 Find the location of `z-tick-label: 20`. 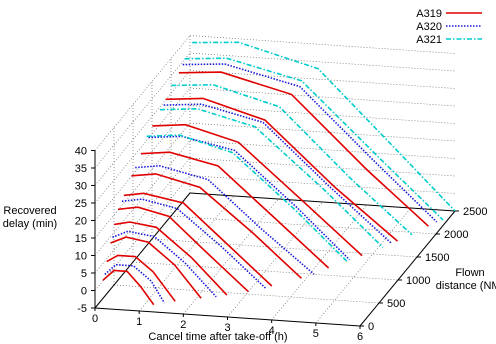

z-tick-label: 20 is located at coordinates (81, 222).